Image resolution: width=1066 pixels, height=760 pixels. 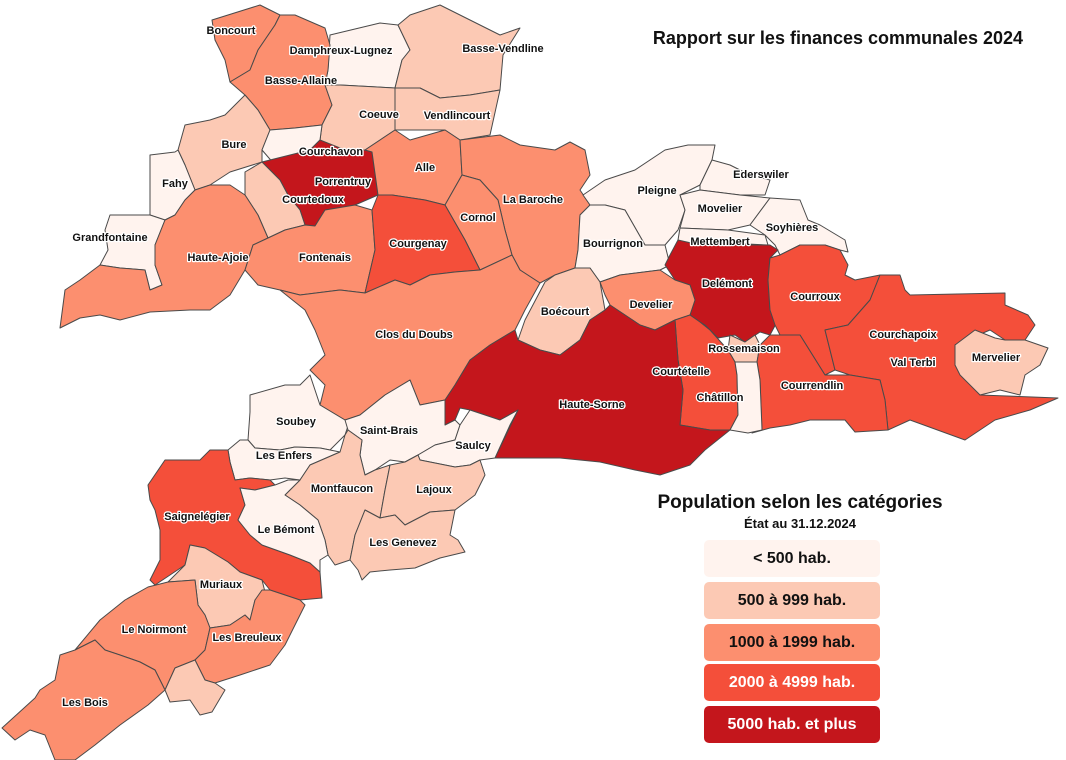 What do you see at coordinates (720, 209) in the screenshot?
I see `commune-label: Movelier` at bounding box center [720, 209].